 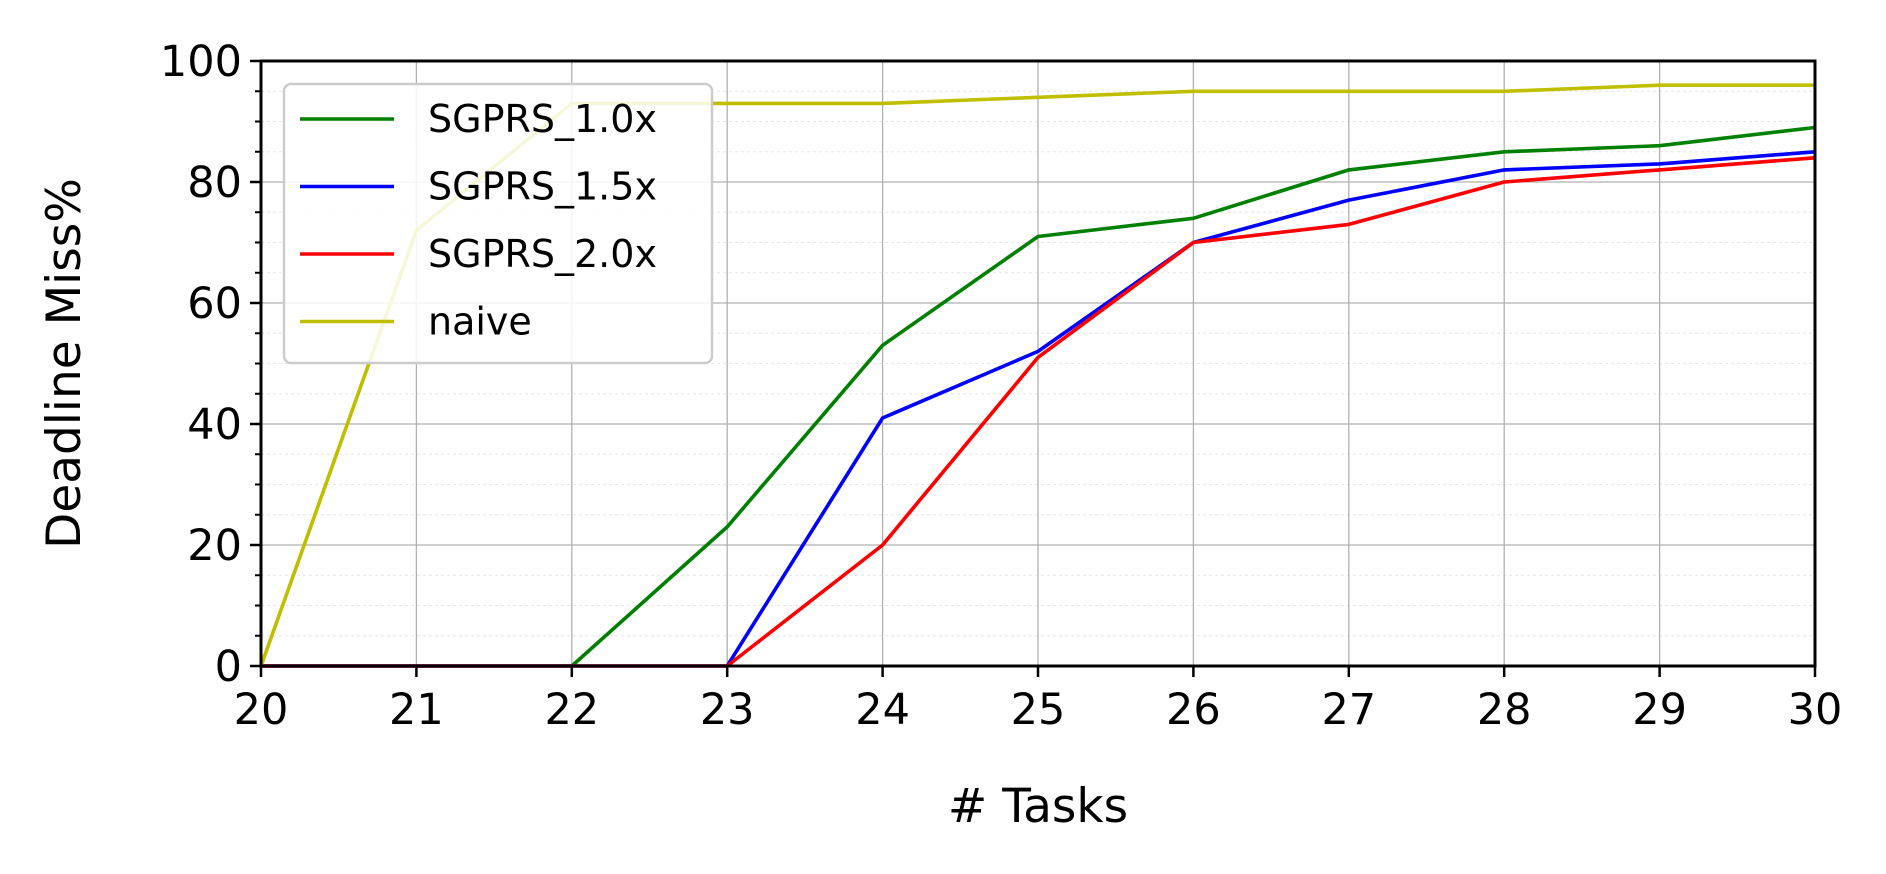 I want to click on legend-label-naive: naive, so click(x=480, y=322).